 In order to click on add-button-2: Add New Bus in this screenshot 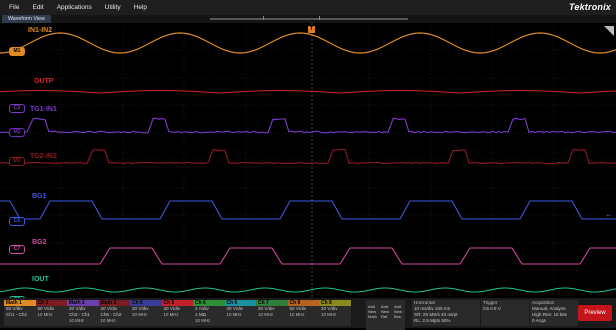, I will do `click(398, 315)`.